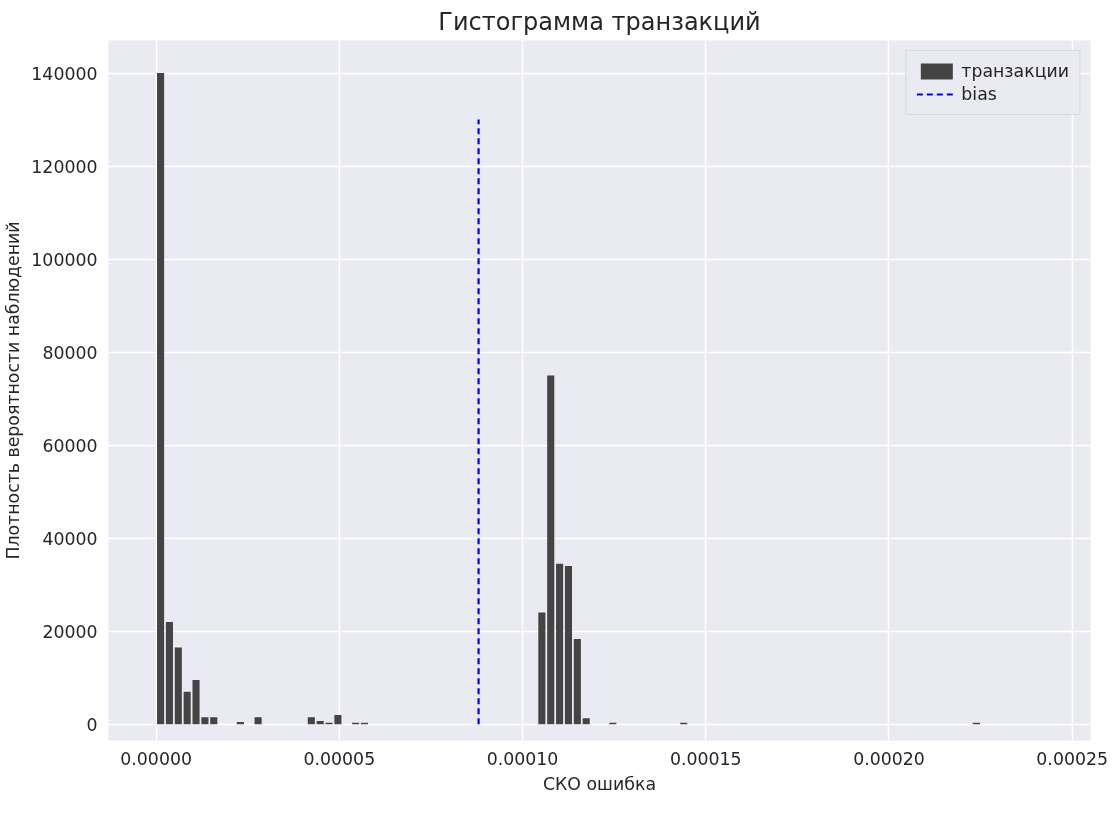 The image size is (1120, 818). Describe the element at coordinates (13, 390) in the screenshot. I see `y-axis-title: Плотность вероятности наблюдений` at that location.